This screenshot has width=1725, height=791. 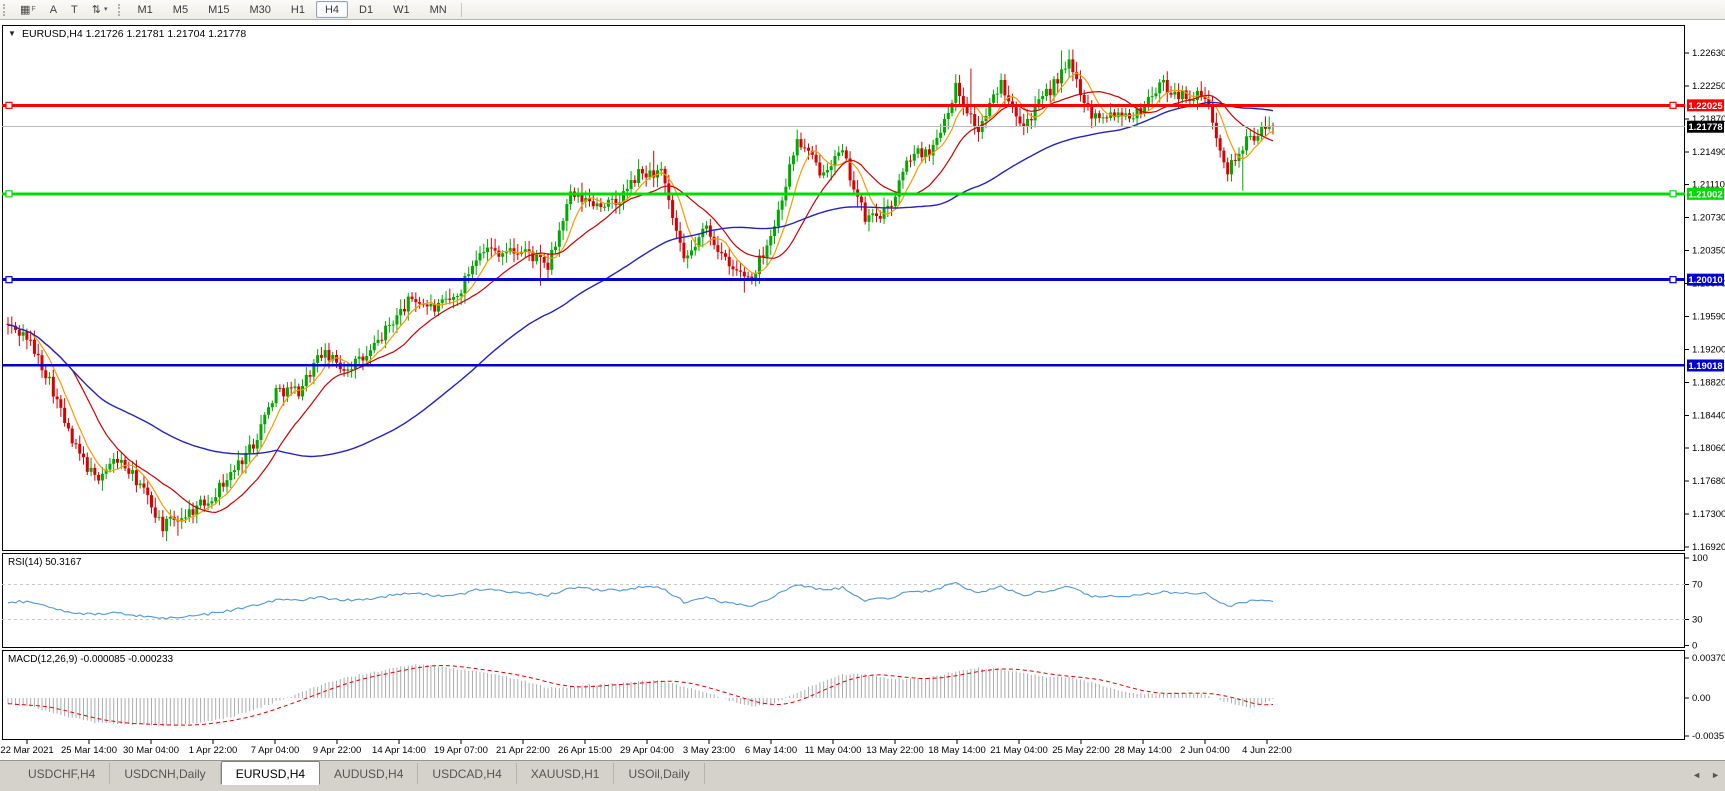 I want to click on timeframe-w1-button: W1, so click(x=401, y=9).